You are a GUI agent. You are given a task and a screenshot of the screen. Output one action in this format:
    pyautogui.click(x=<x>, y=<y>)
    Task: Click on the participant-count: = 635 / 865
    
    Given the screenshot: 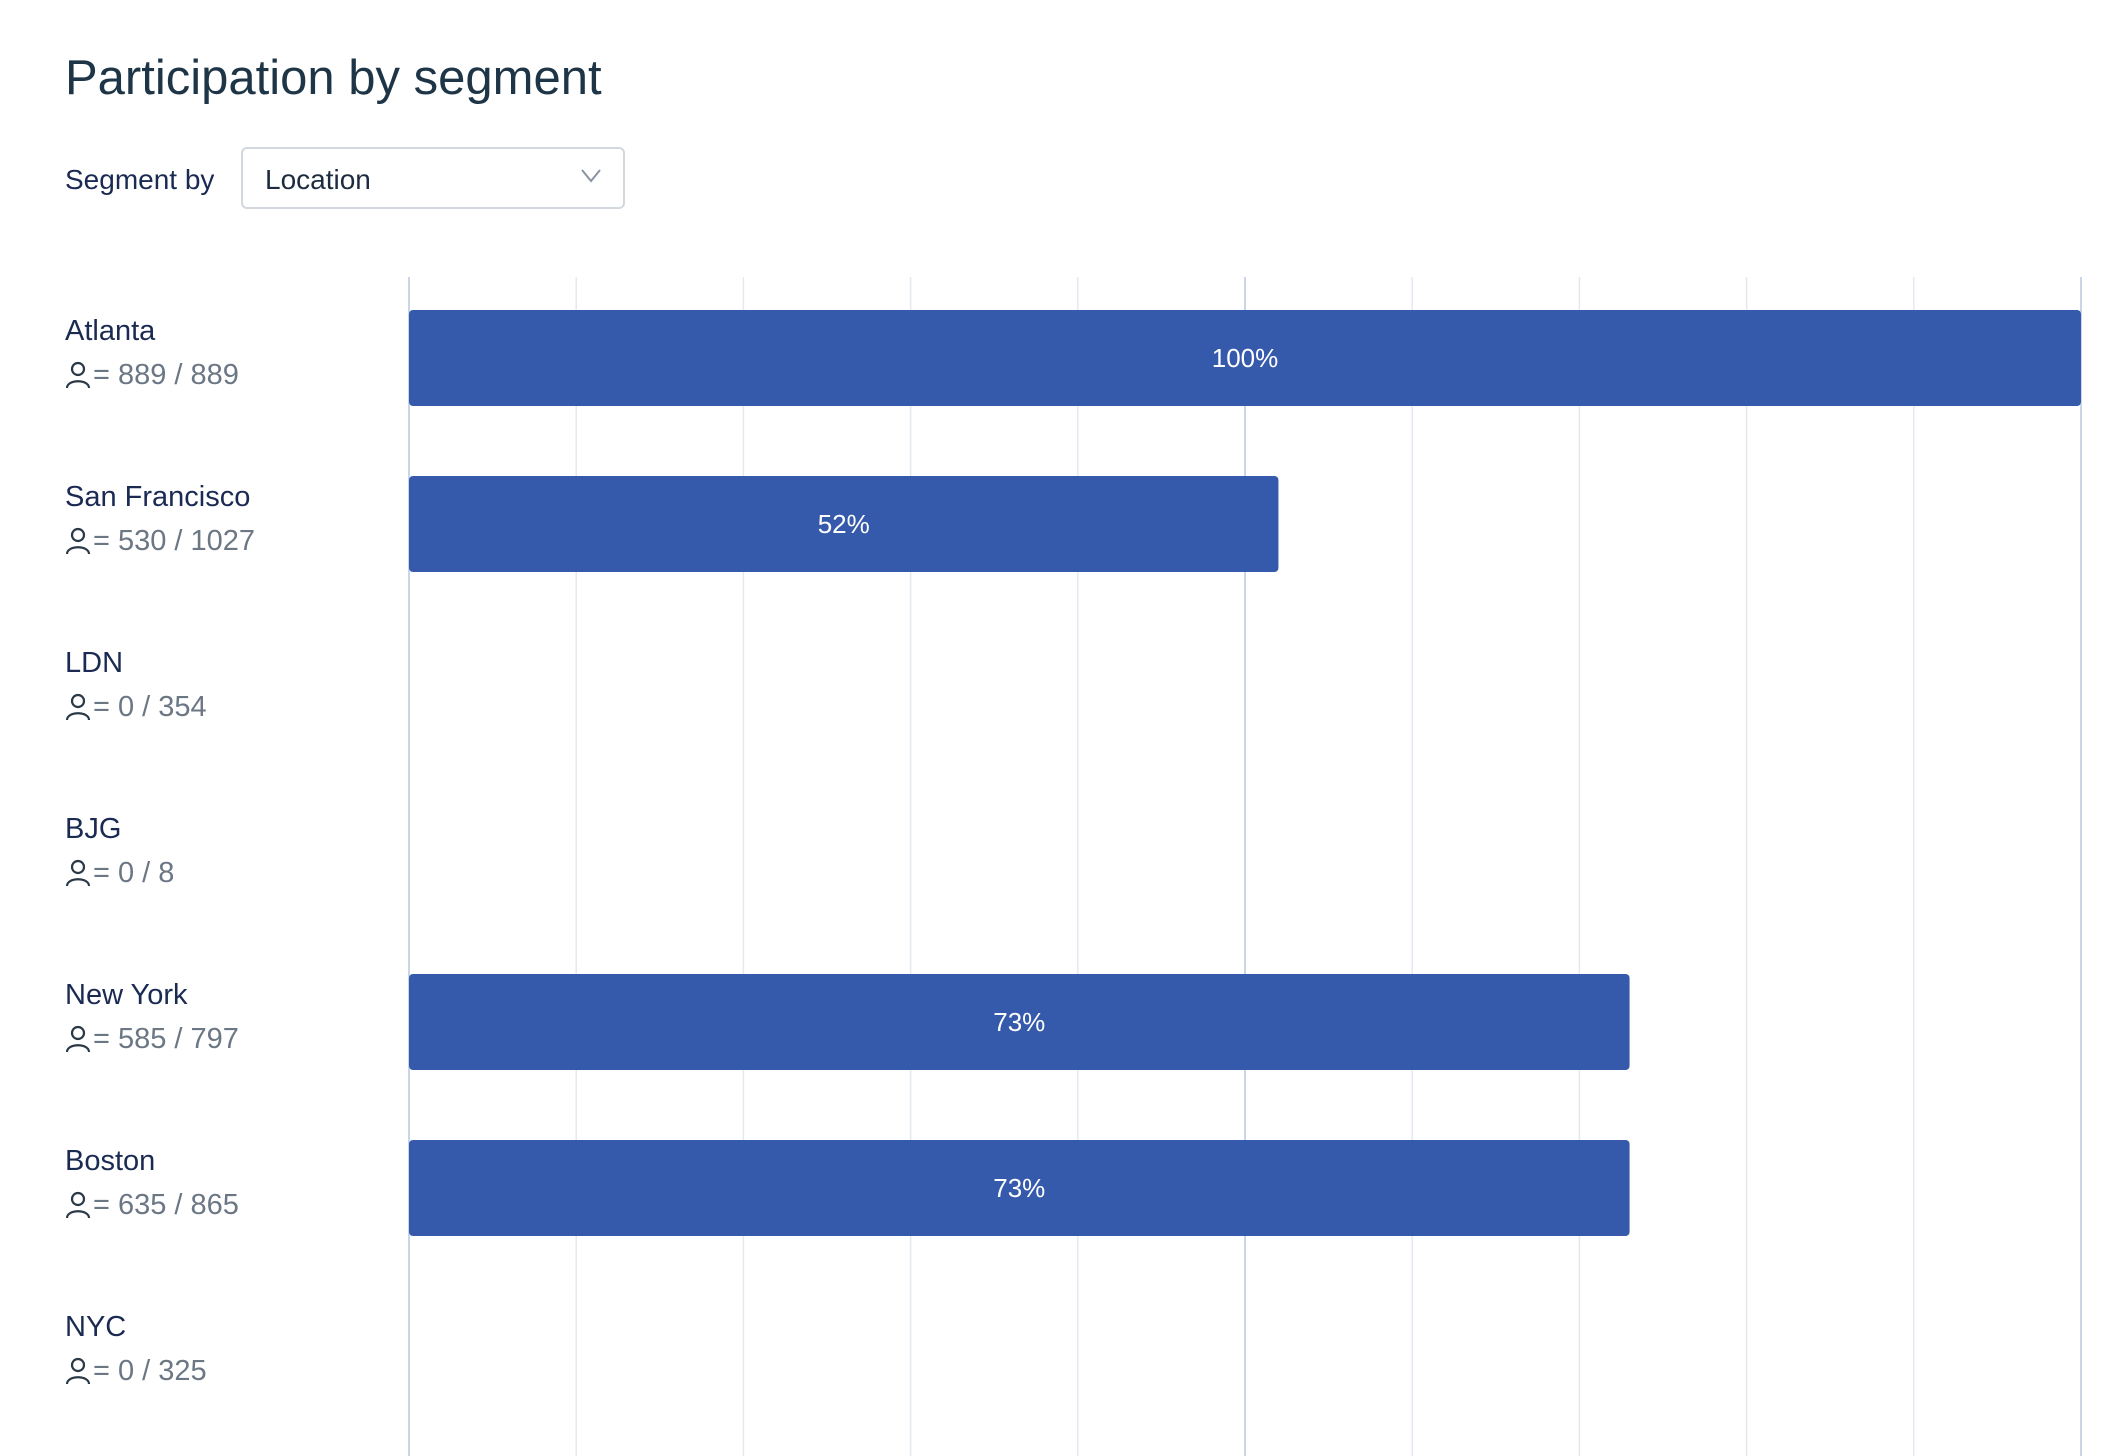 What is the action you would take?
    pyautogui.click(x=225, y=1205)
    